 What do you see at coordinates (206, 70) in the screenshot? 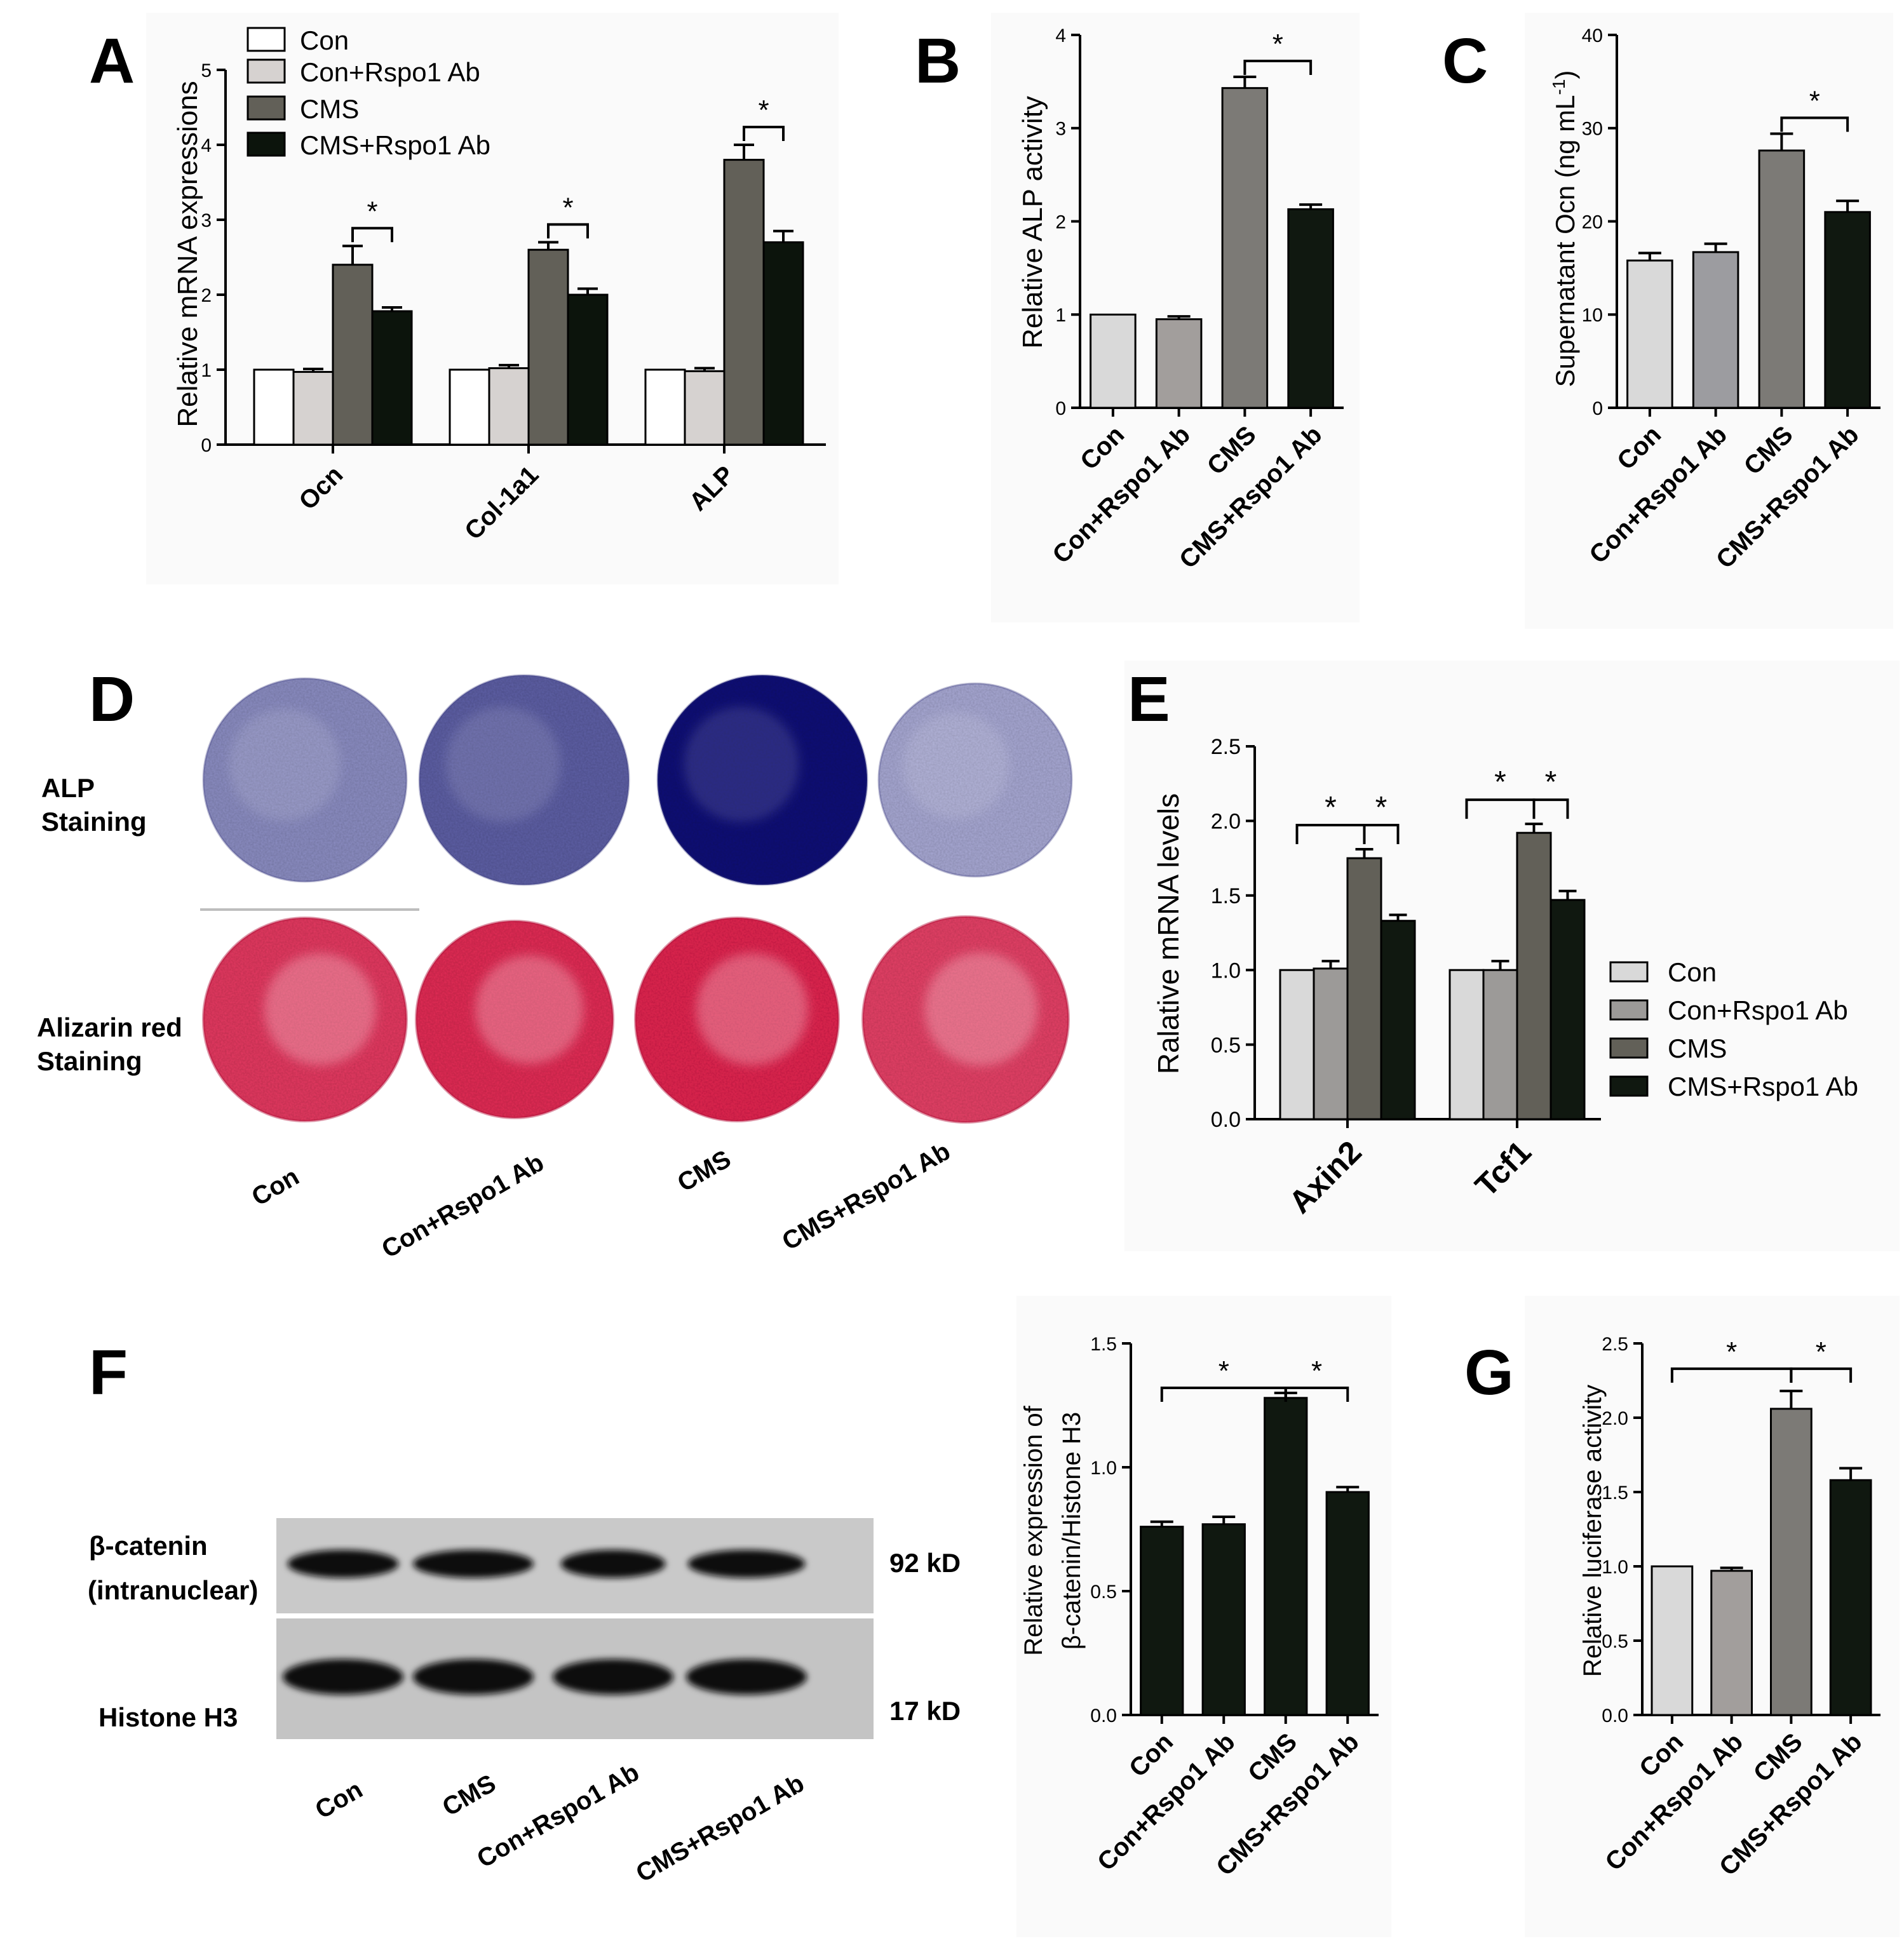
I see `y-tick-label: 5` at bounding box center [206, 70].